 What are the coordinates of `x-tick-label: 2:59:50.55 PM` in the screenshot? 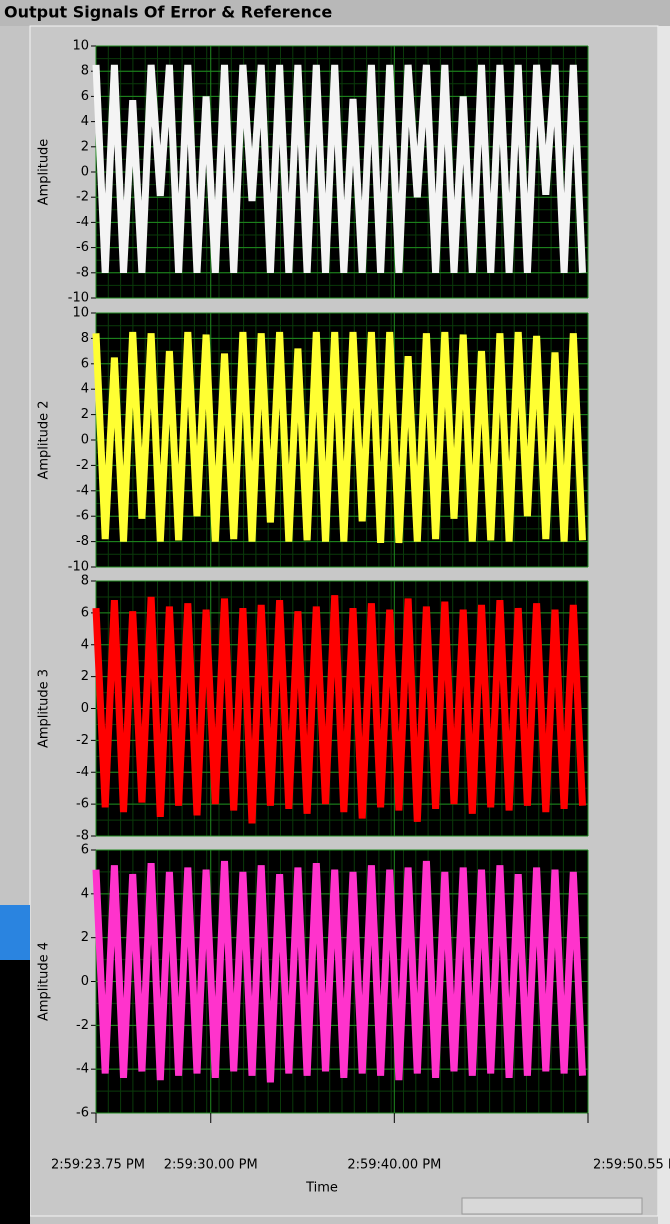 It's located at (631, 1165).